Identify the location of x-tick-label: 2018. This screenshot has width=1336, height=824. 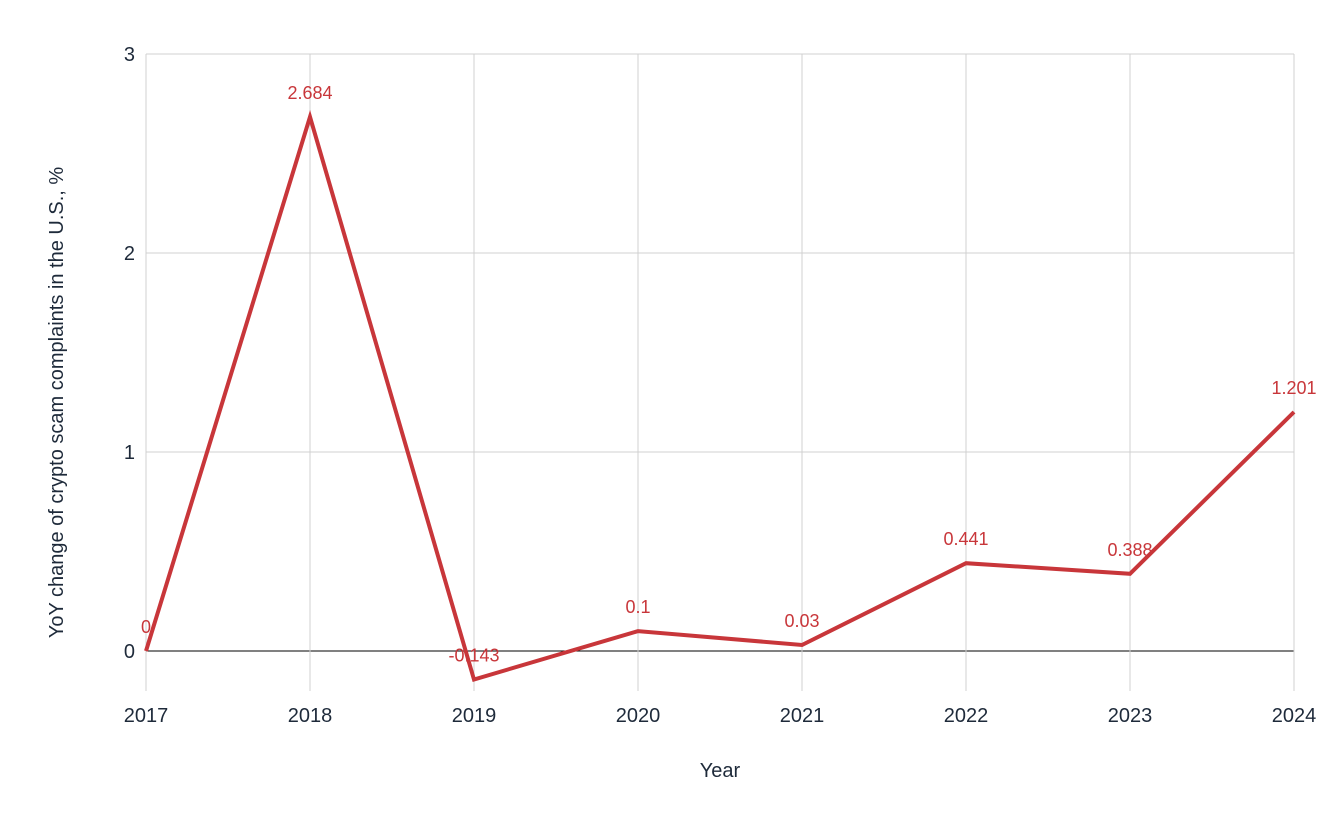
(310, 716).